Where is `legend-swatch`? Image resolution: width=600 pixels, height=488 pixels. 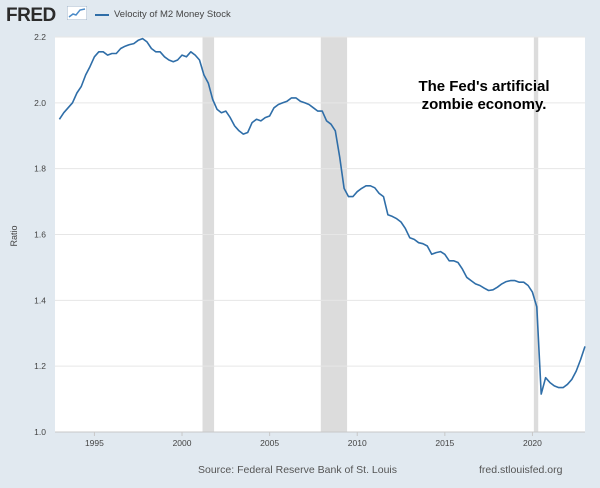
legend-swatch is located at coordinates (102, 14).